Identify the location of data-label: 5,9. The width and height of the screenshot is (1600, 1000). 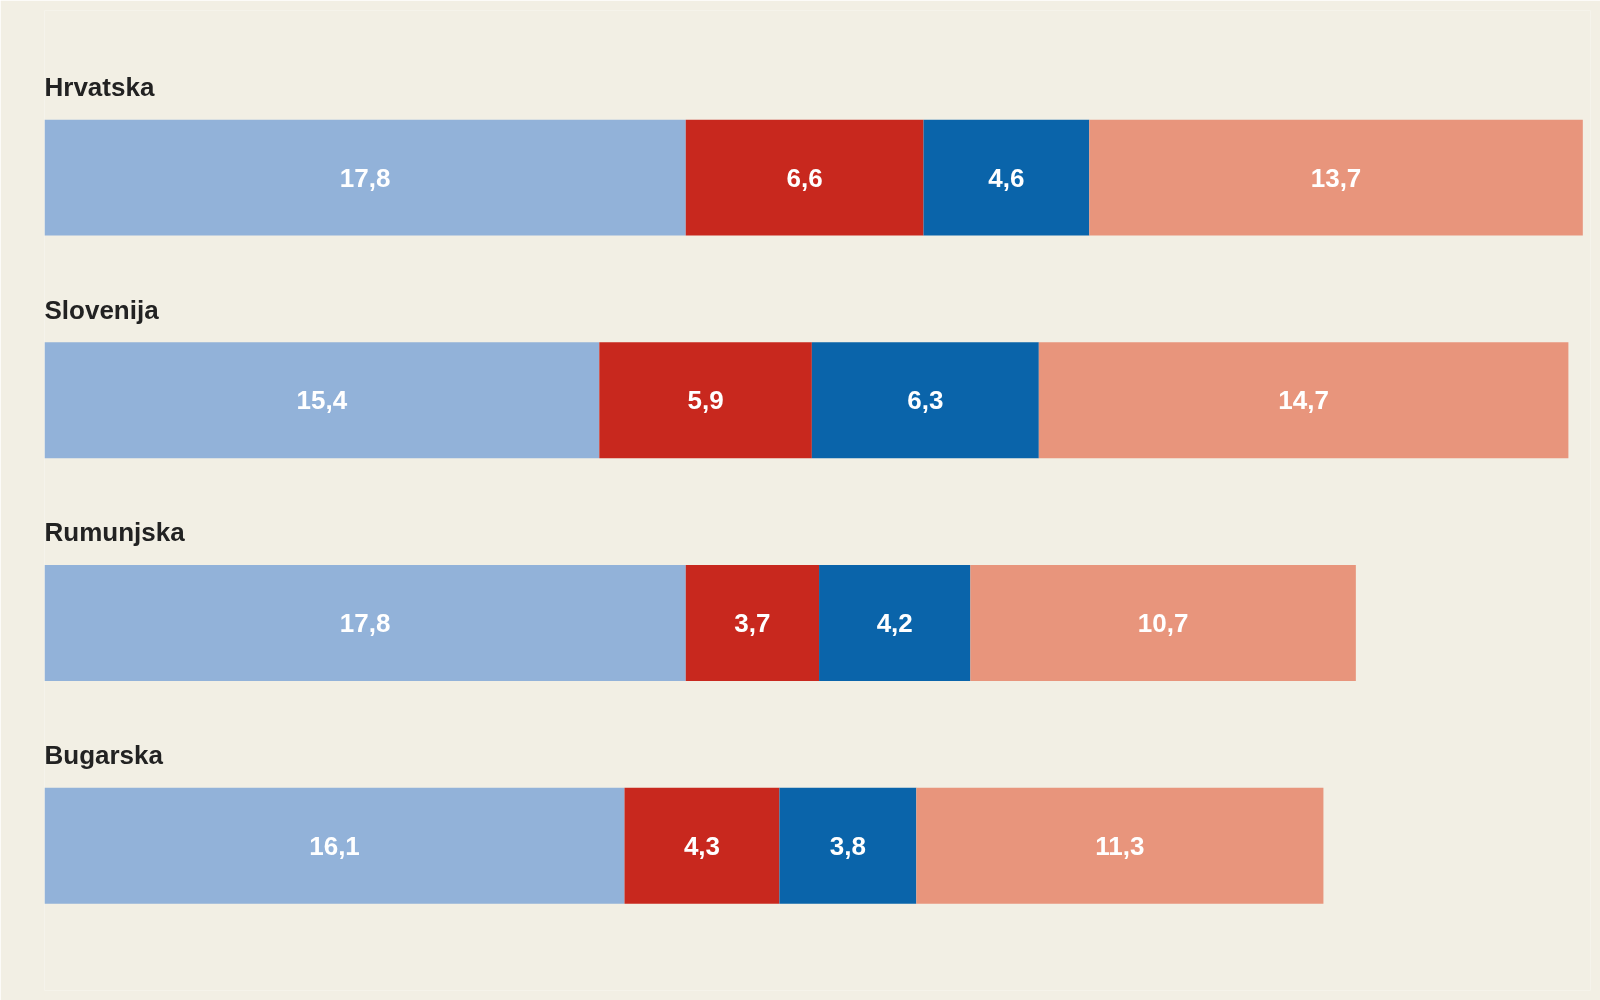
(705, 400).